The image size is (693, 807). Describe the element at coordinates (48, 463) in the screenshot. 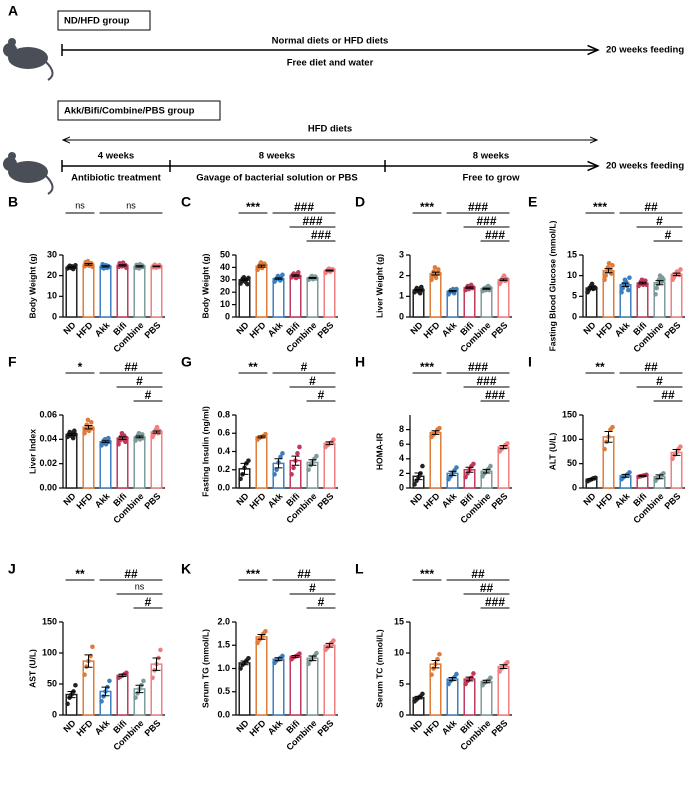

I see `y-tick-label: 0.02` at that location.